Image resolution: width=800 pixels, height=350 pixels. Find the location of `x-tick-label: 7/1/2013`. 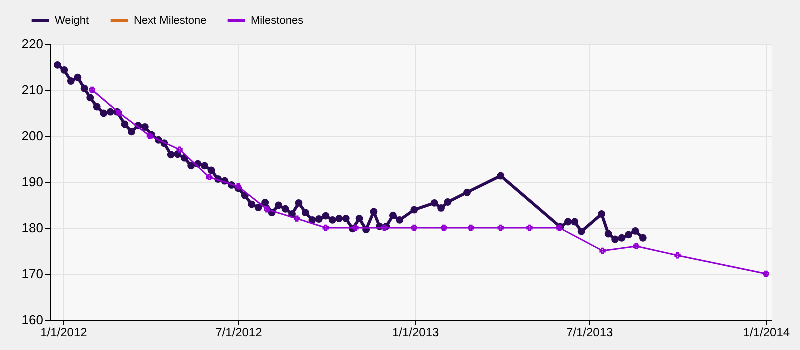

x-tick-label: 7/1/2013 is located at coordinates (590, 333).